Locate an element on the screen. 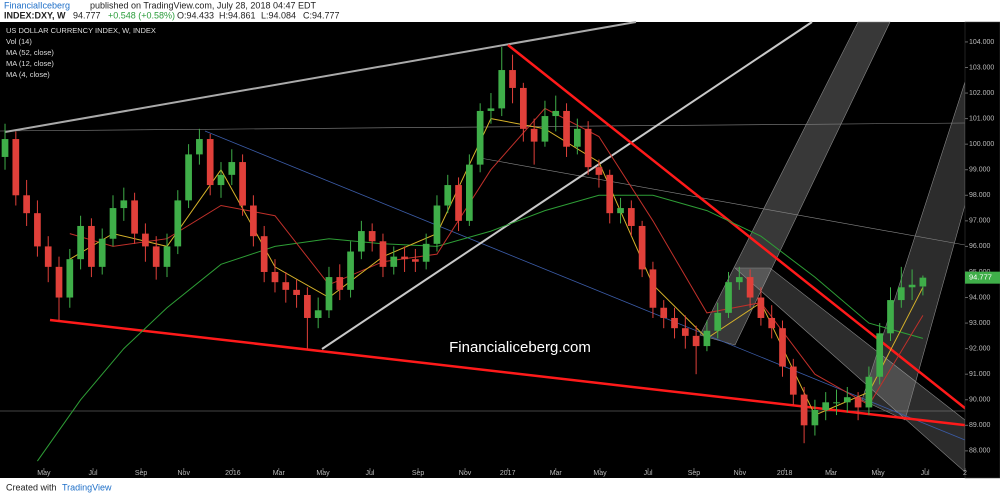  y-tick-label: 93.000 is located at coordinates (980, 323).